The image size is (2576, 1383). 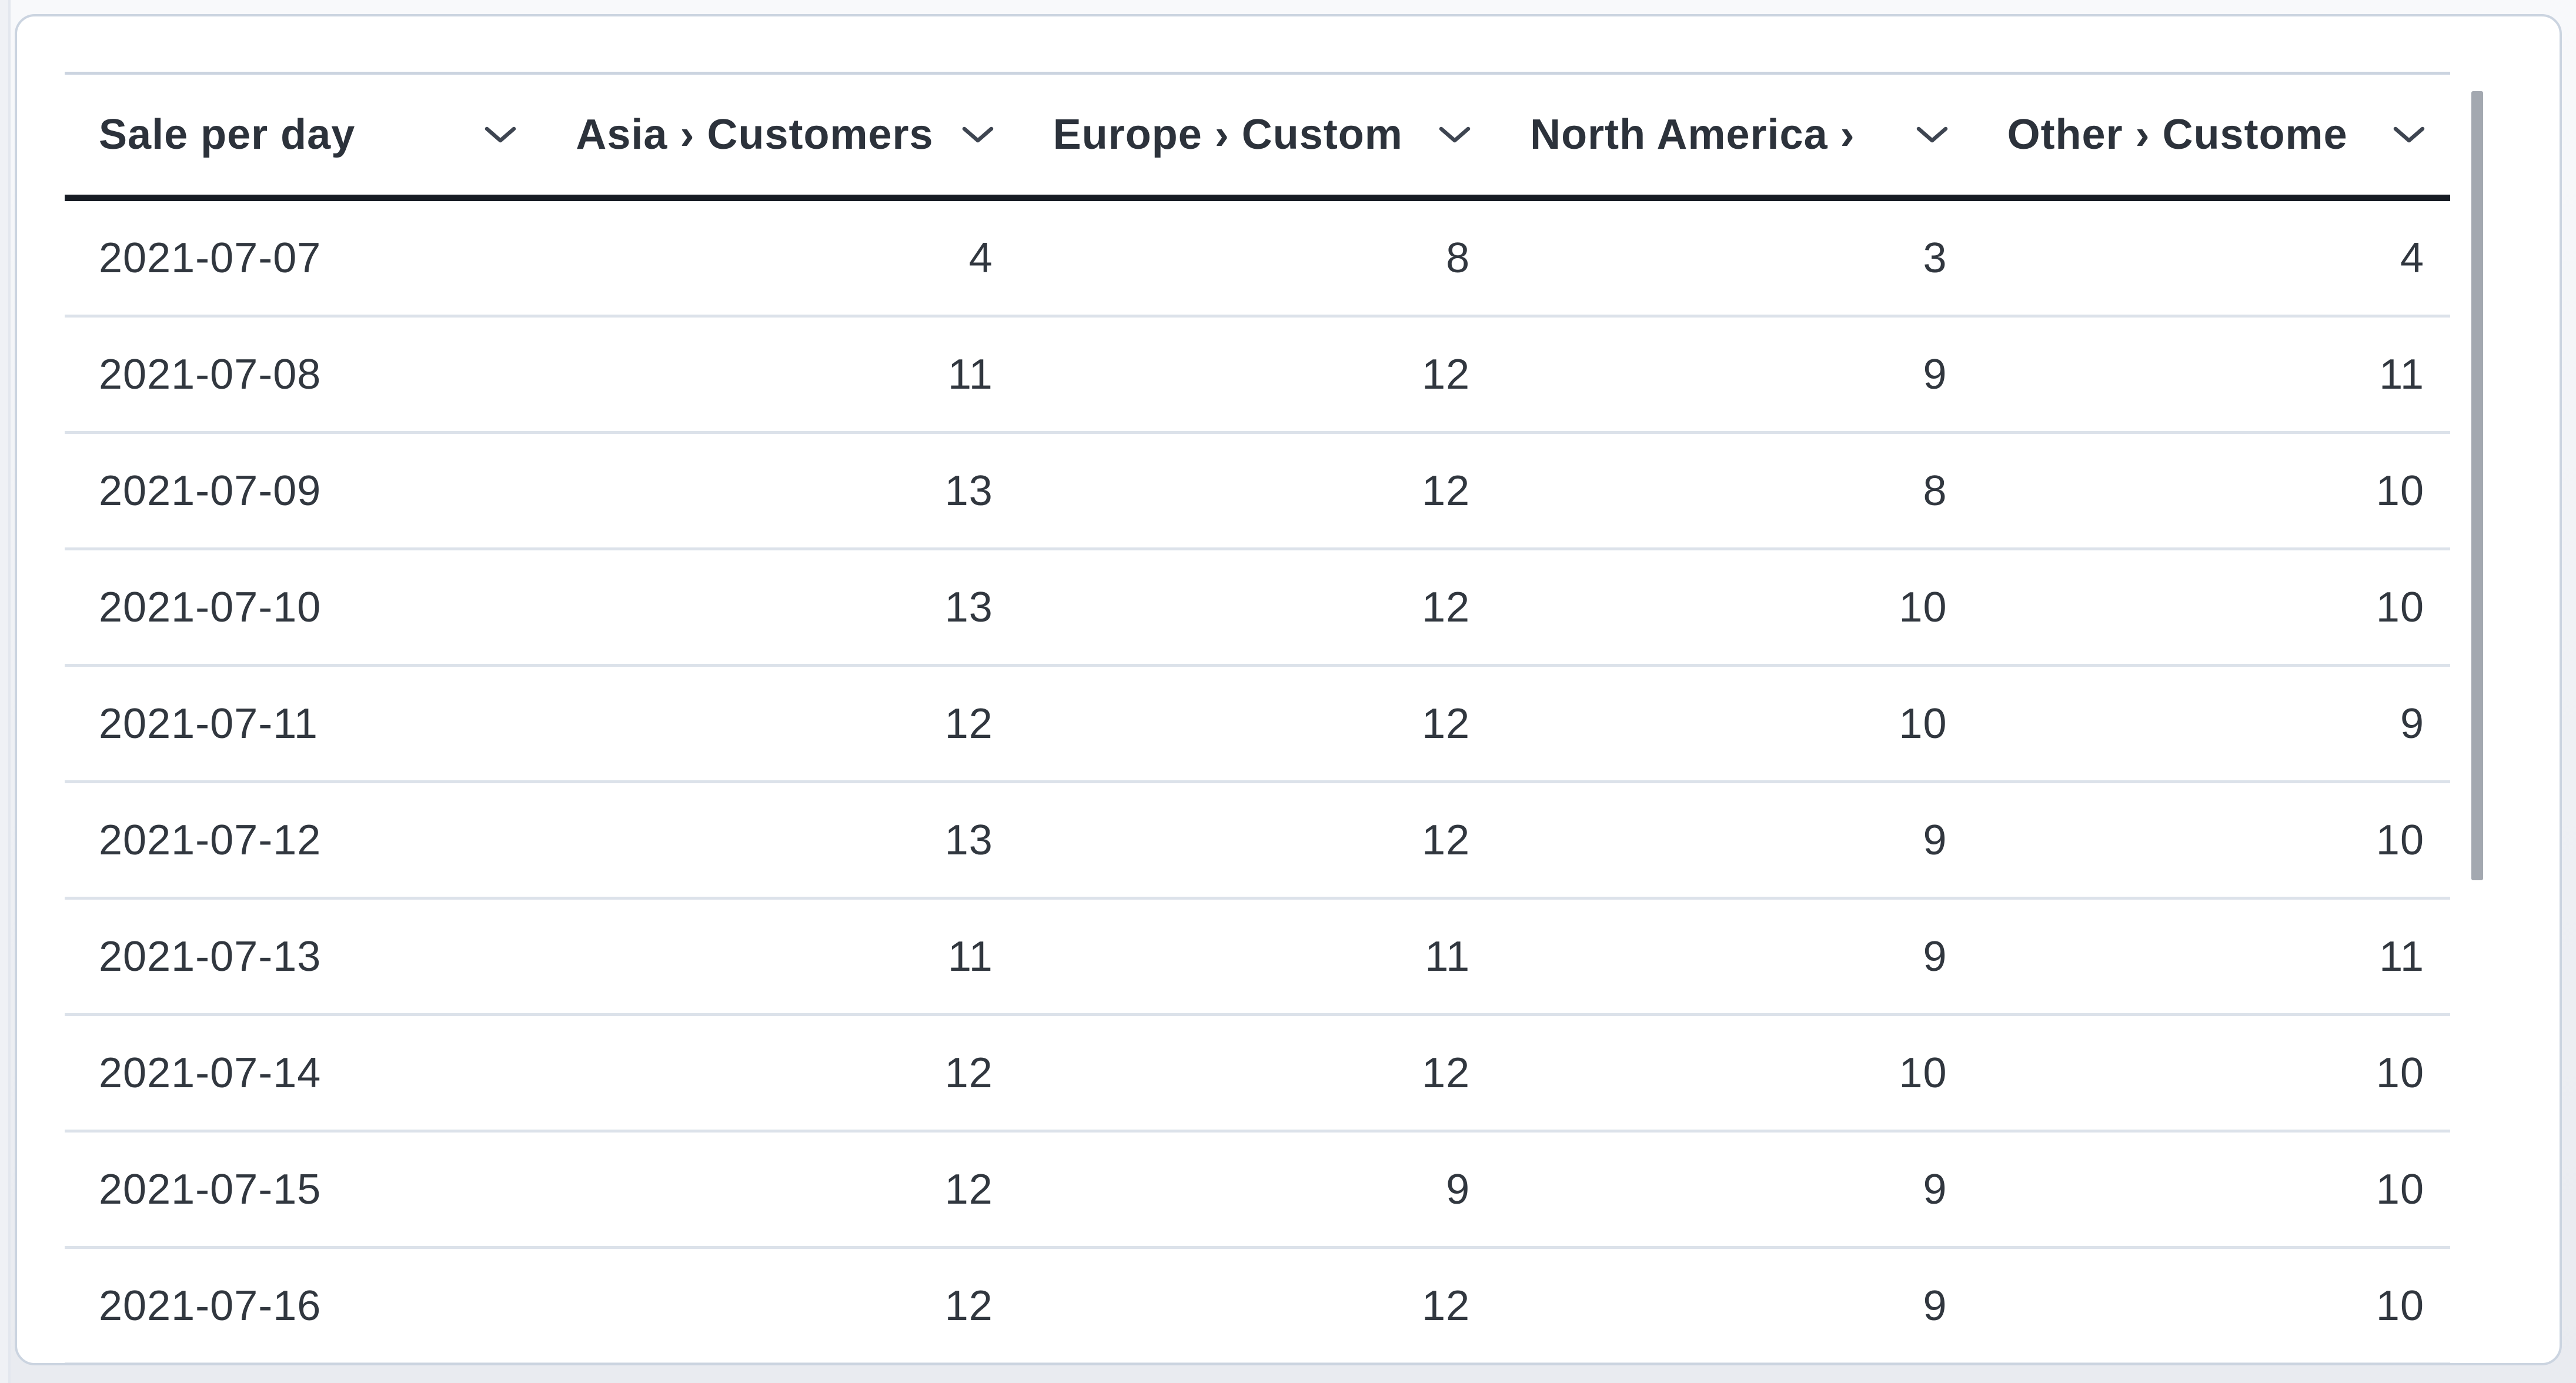 What do you see at coordinates (303, 841) in the screenshot?
I see `cell-date: 2021-07-12` at bounding box center [303, 841].